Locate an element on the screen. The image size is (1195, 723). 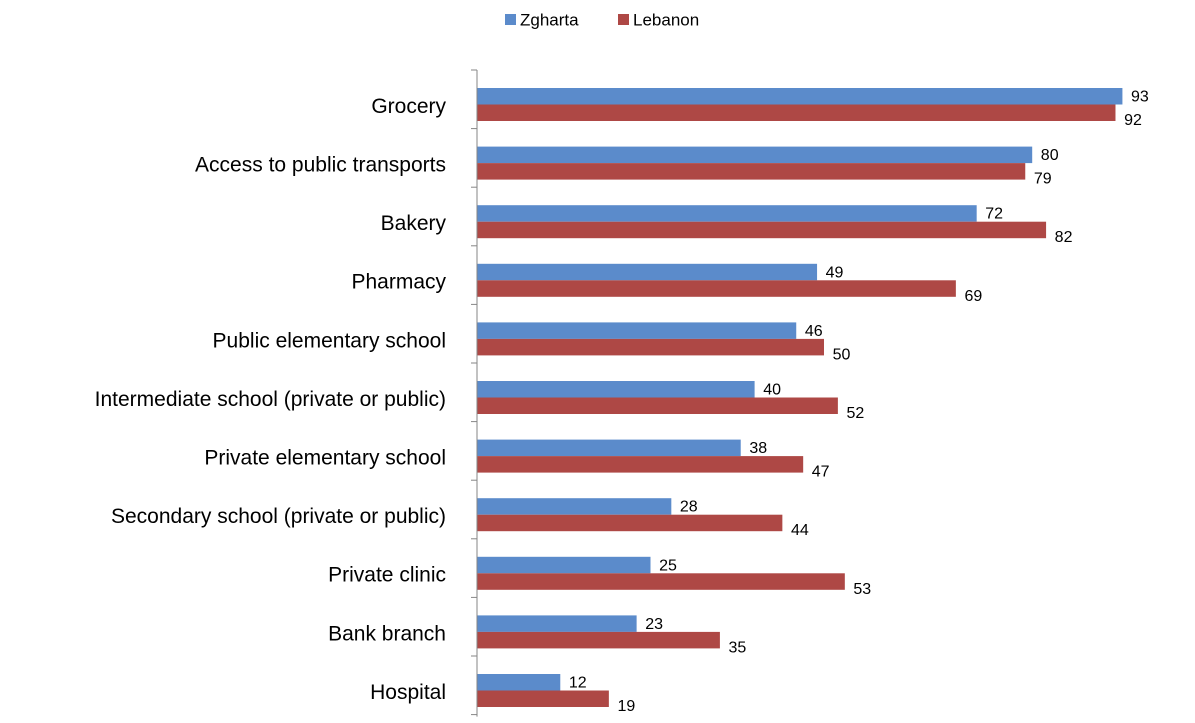
bar-zgharta-access-to-public-transports is located at coordinates (755, 155).